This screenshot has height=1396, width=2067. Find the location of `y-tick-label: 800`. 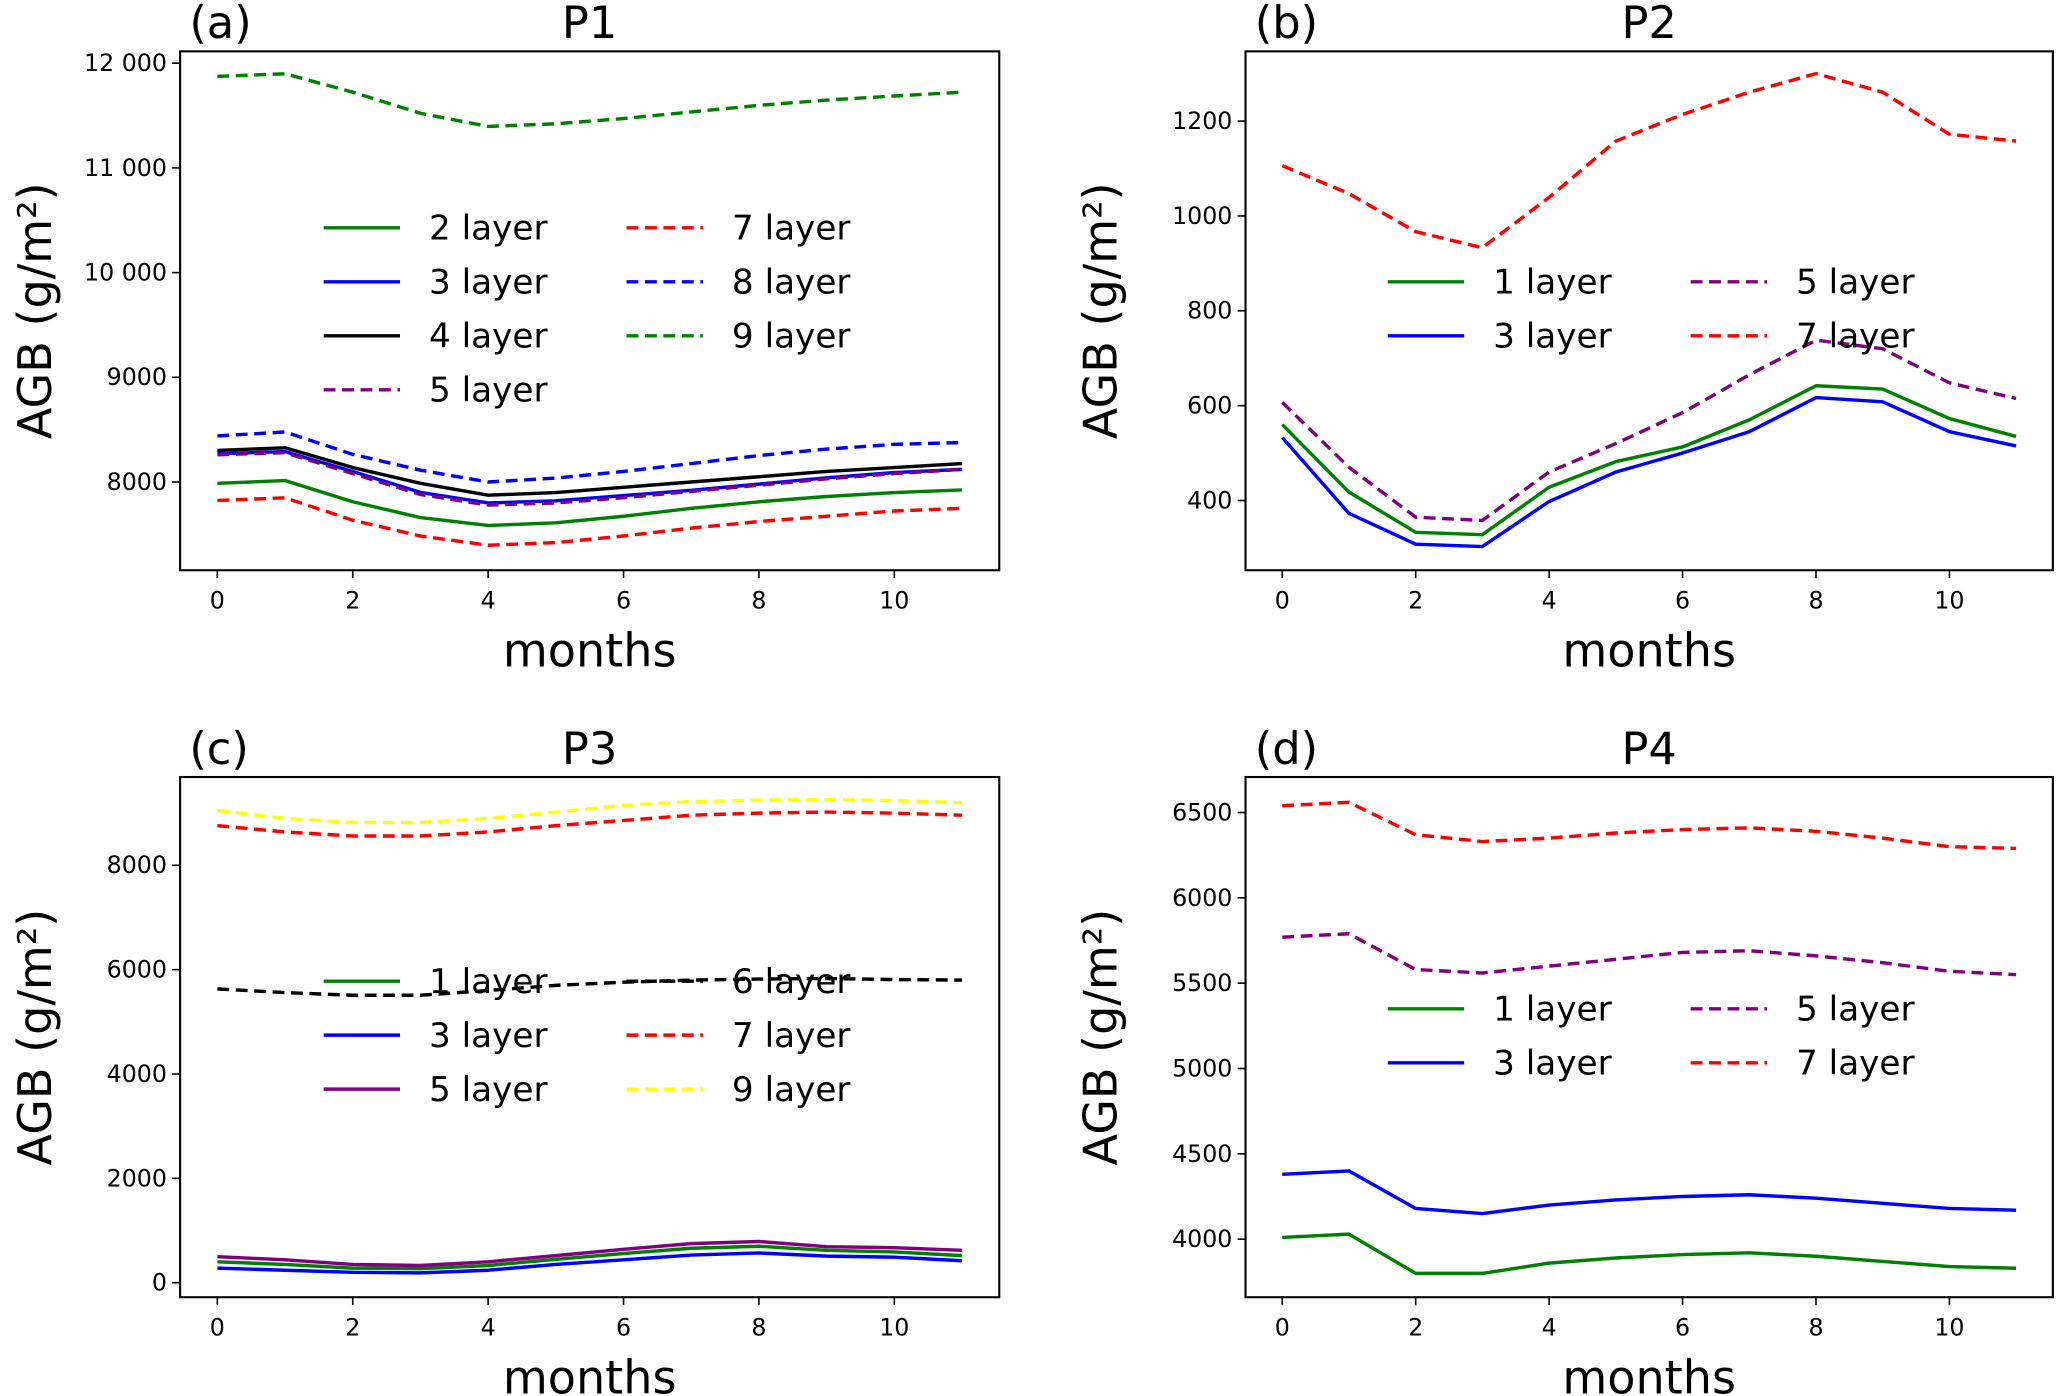

y-tick-label: 800 is located at coordinates (1209, 311).